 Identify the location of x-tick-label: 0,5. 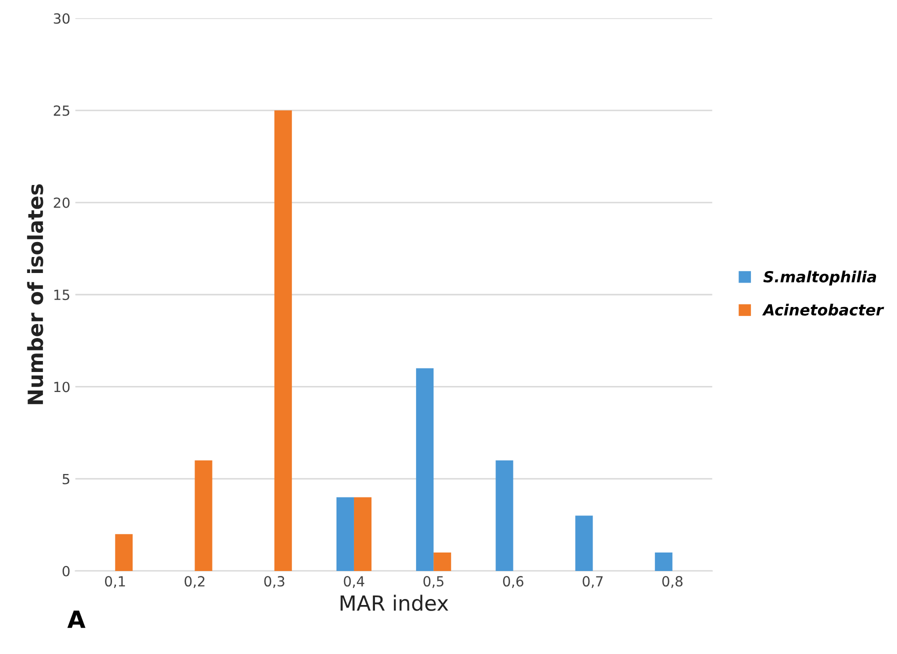
(433, 582).